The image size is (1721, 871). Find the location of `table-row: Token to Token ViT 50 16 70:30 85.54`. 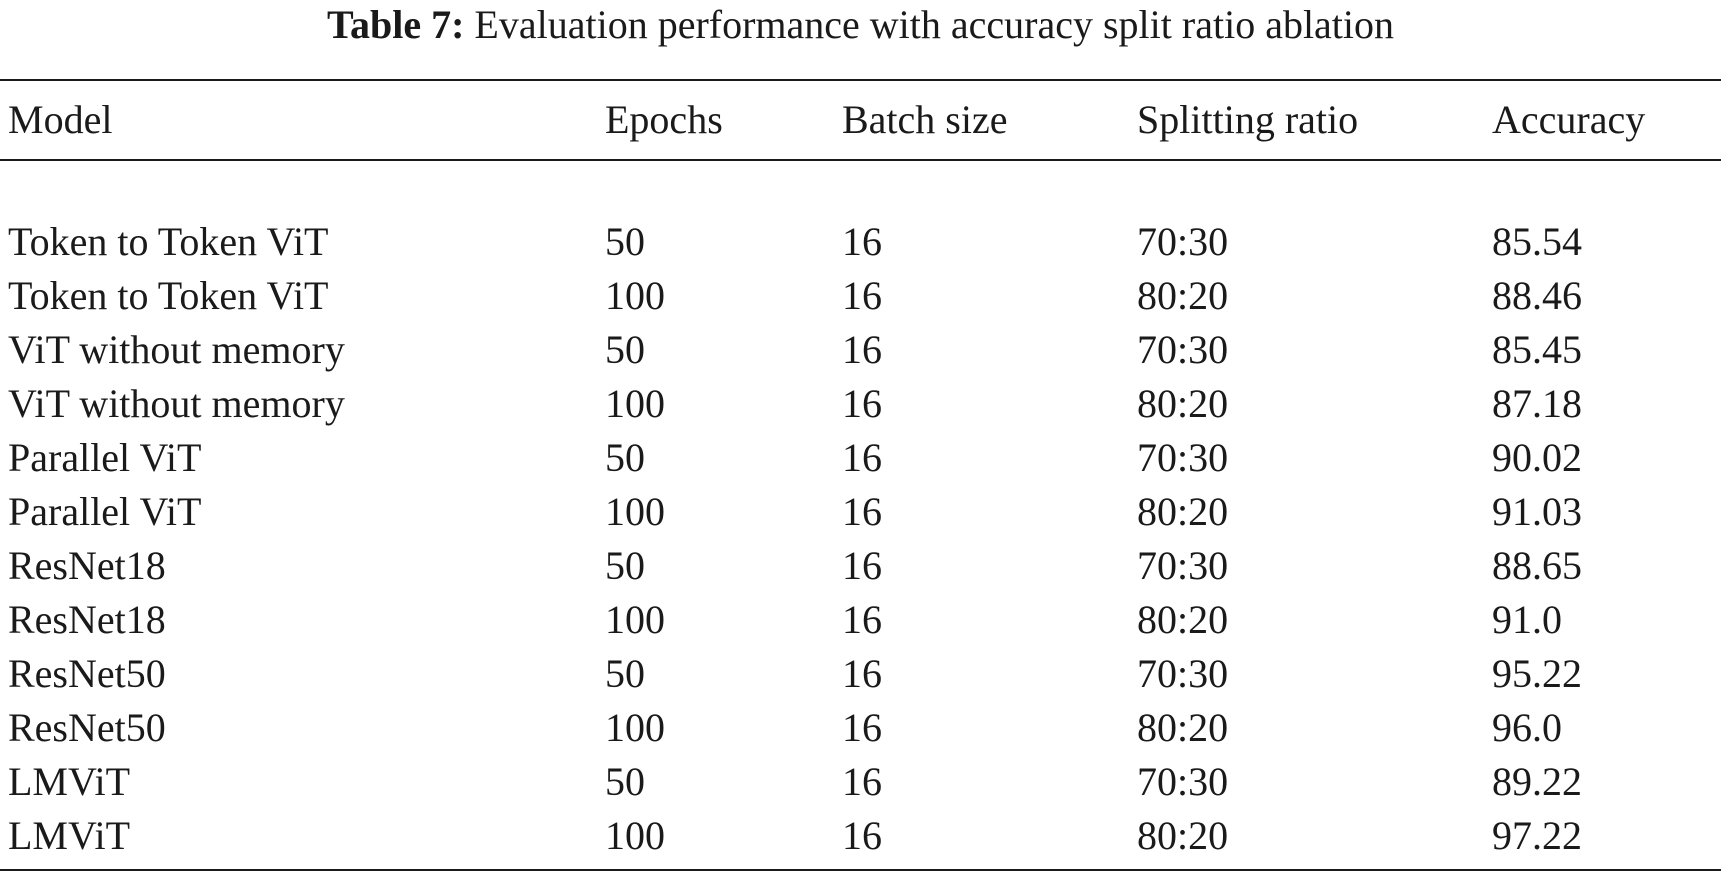

table-row: Token to Token ViT 50 16 70:30 85.54 is located at coordinates (860, 242).